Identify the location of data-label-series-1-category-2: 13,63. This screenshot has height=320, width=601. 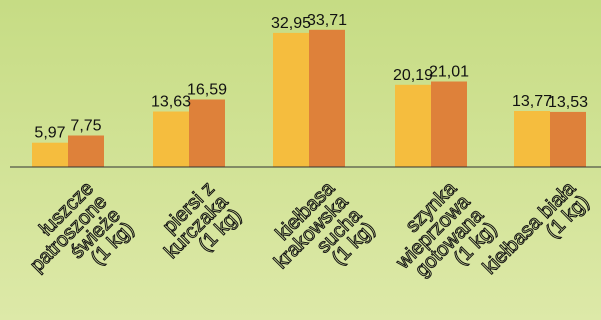
(171, 102).